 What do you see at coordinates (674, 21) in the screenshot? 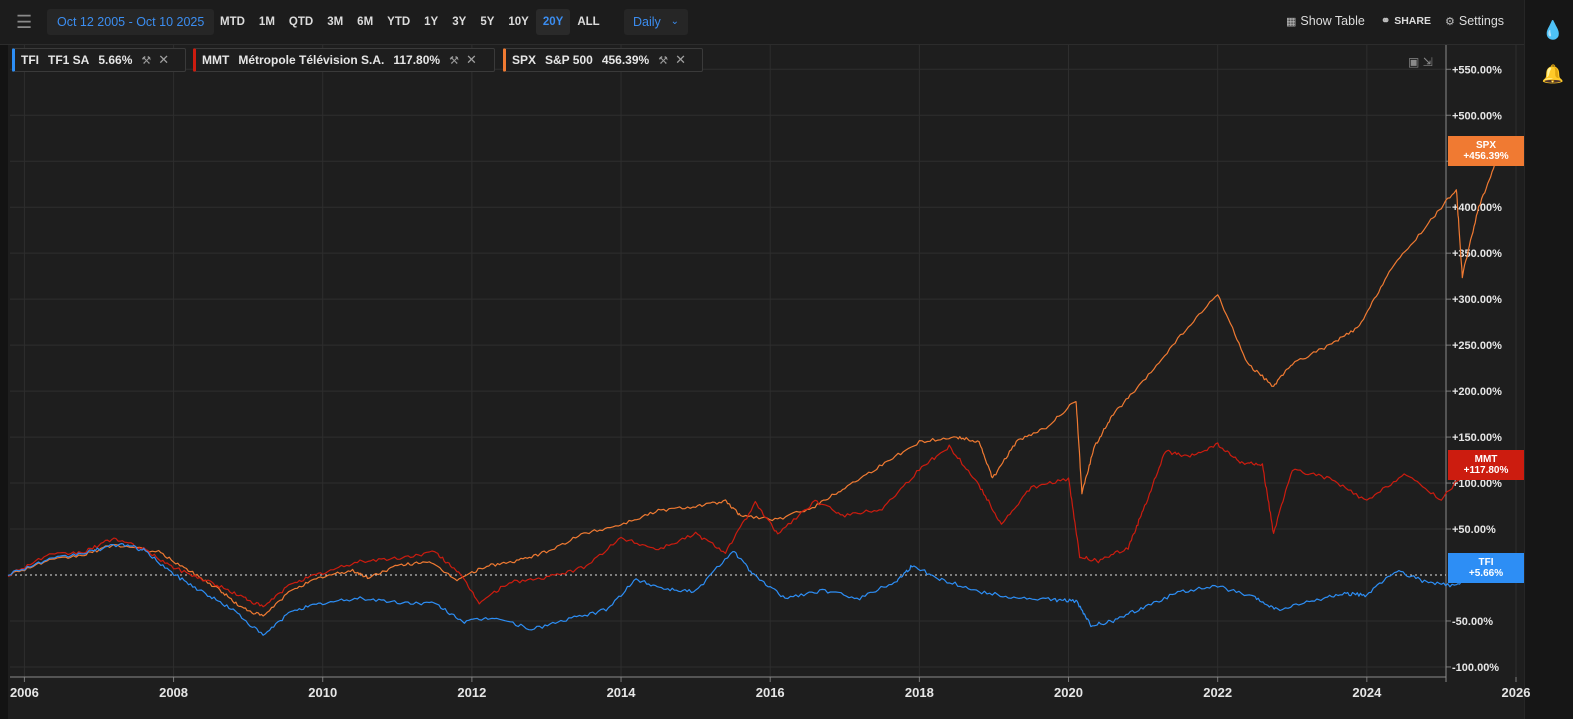
I see `chevron-down-icon: ⌄` at bounding box center [674, 21].